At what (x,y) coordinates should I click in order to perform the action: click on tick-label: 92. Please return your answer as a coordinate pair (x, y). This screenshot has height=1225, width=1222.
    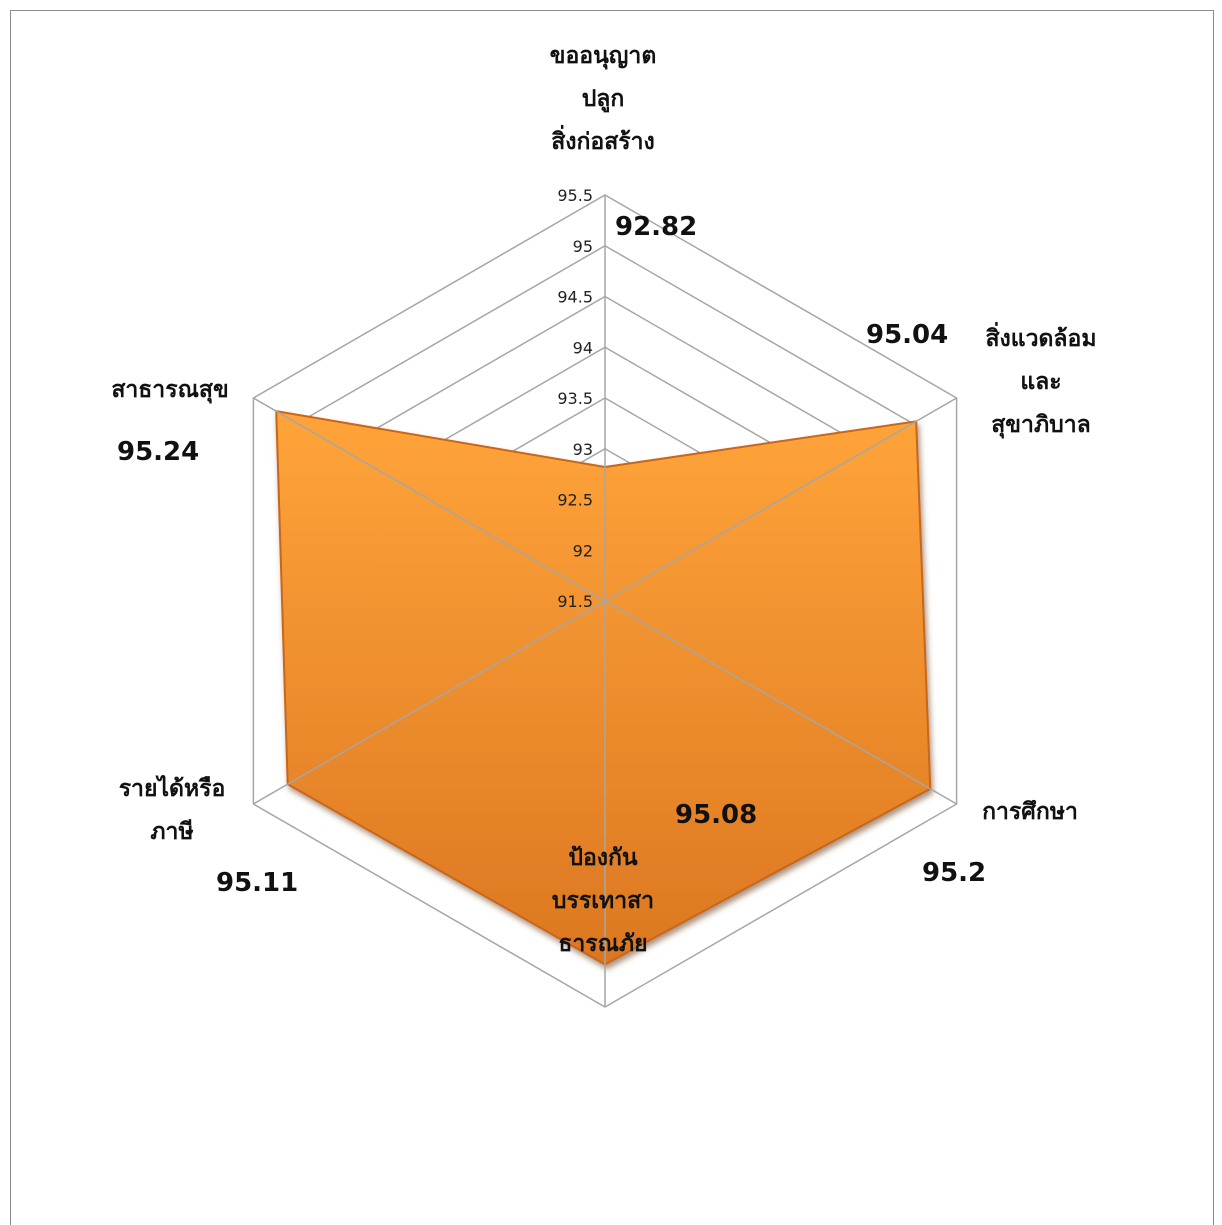
    Looking at the image, I should click on (583, 550).